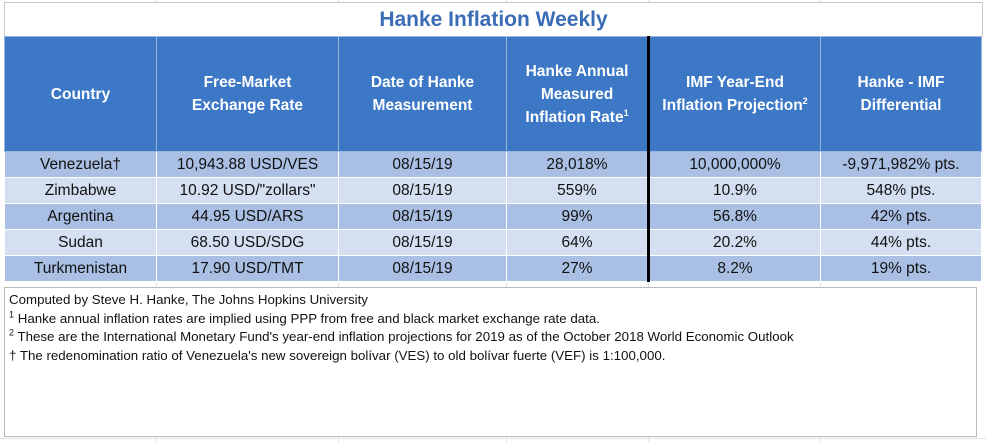  I want to click on header-hanke-annual-rate: Hanke Annual Measured Inflation Rate1, so click(578, 94).